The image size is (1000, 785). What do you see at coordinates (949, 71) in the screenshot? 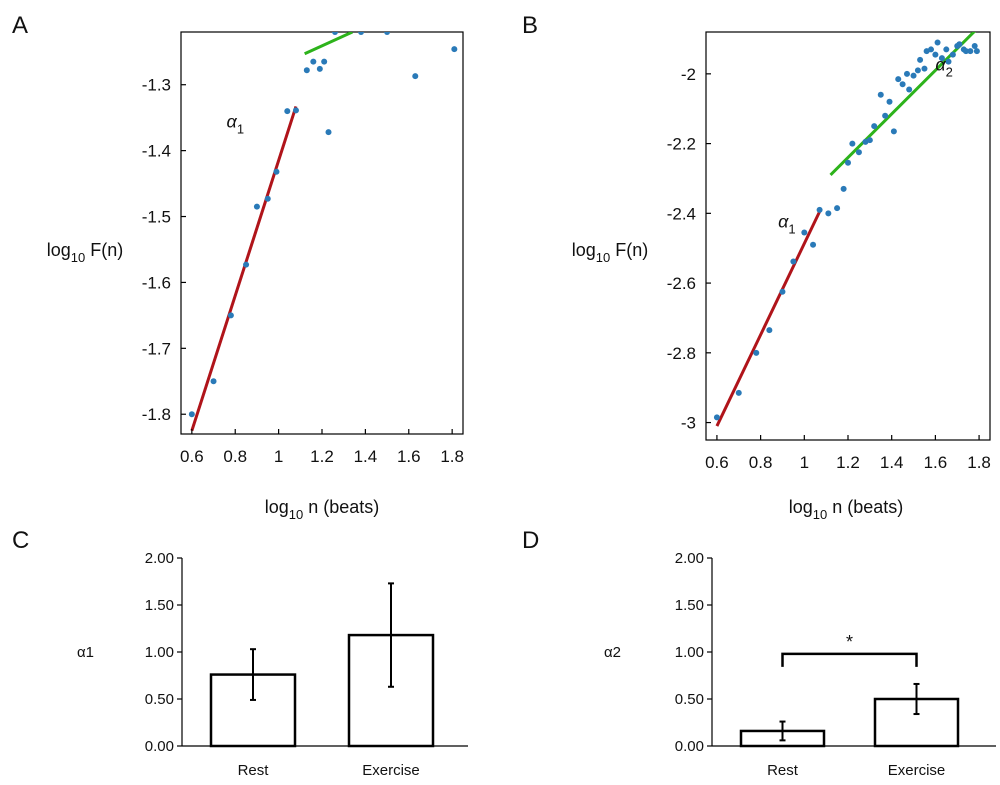
I see `alpha-subscript: 2` at bounding box center [949, 71].